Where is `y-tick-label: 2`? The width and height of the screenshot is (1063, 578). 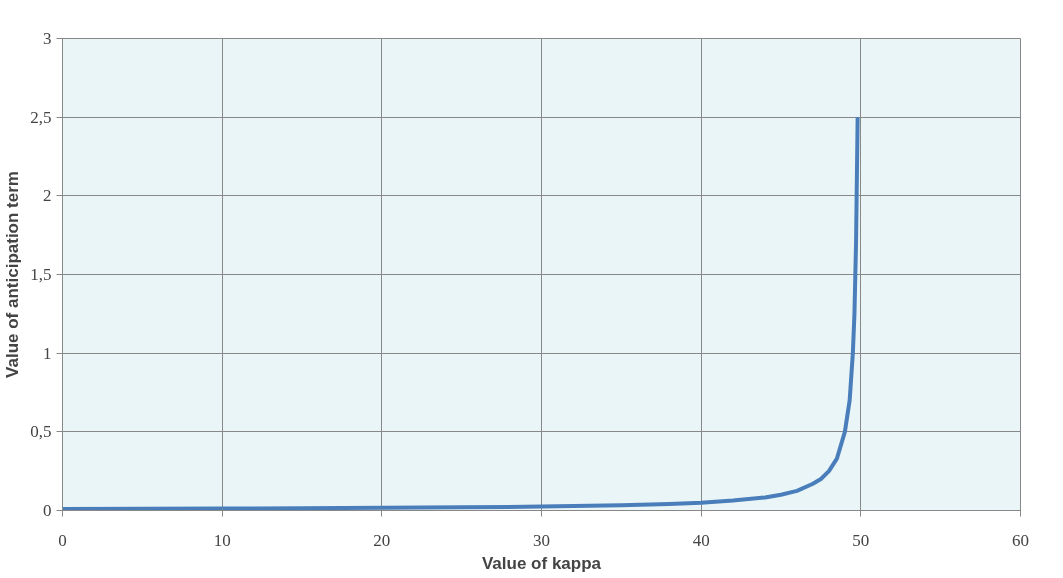
y-tick-label: 2 is located at coordinates (47, 196).